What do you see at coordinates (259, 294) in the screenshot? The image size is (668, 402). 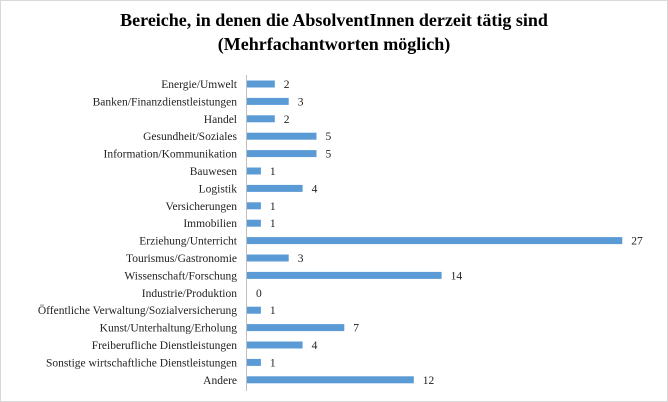 I see `data-label: 0` at bounding box center [259, 294].